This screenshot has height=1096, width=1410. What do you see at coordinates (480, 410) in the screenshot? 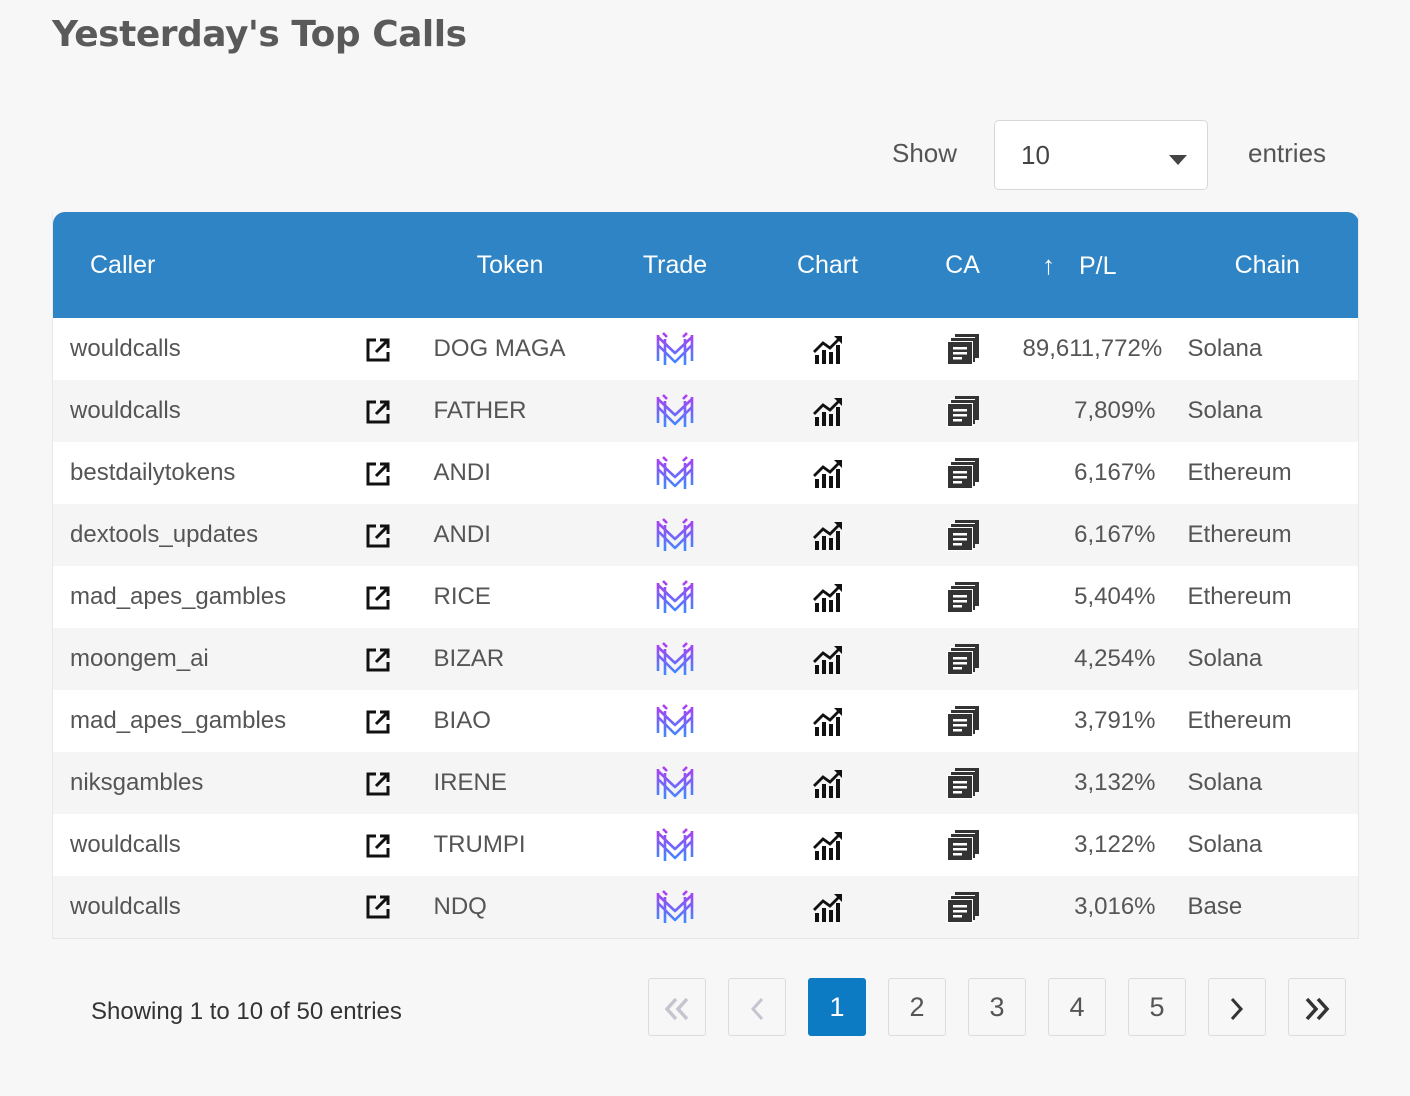
I see `token-cell: FATHER` at bounding box center [480, 410].